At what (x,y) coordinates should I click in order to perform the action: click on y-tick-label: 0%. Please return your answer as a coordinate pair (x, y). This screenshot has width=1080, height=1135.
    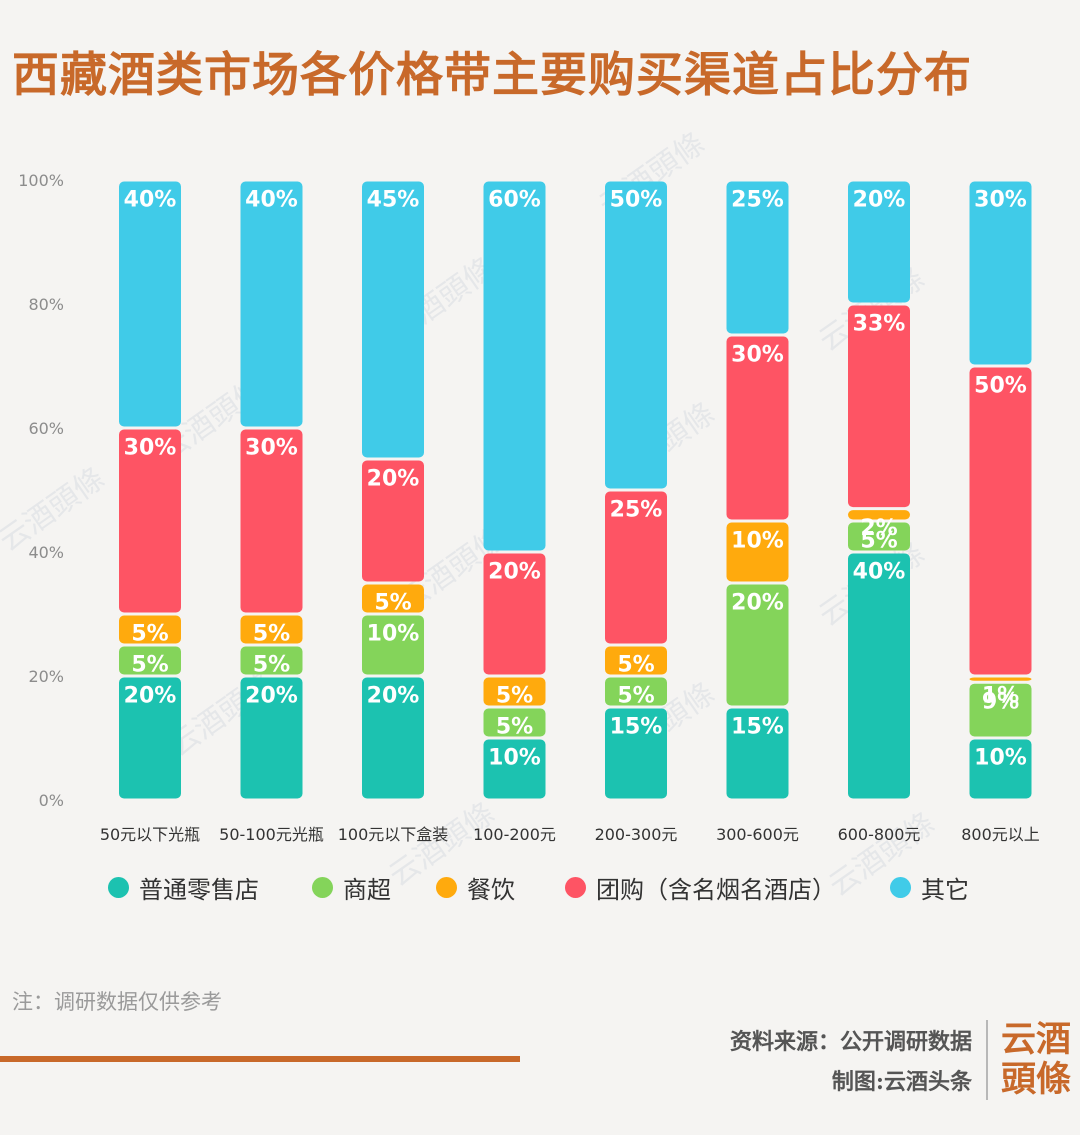
    Looking at the image, I should click on (51, 800).